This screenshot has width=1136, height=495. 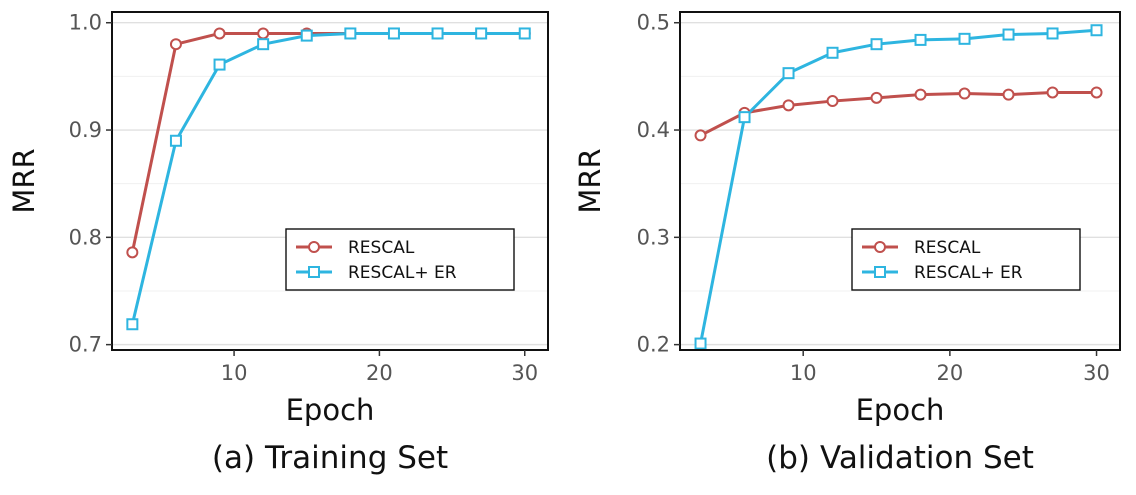 What do you see at coordinates (85, 130) in the screenshot?
I see `y-tick-label: 0.9` at bounding box center [85, 130].